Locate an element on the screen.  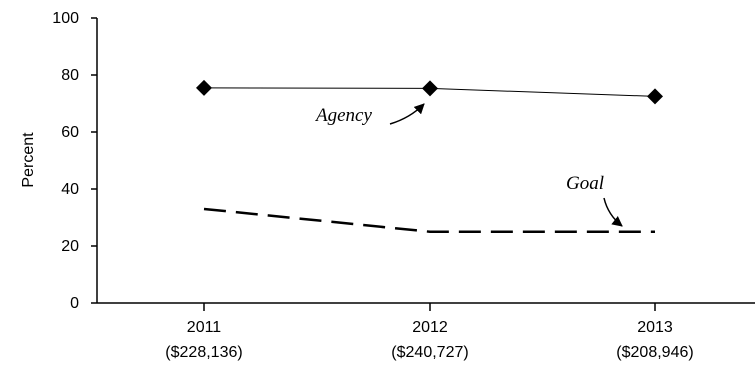
x-tick-sublabel: ($228,136) is located at coordinates (203, 352).